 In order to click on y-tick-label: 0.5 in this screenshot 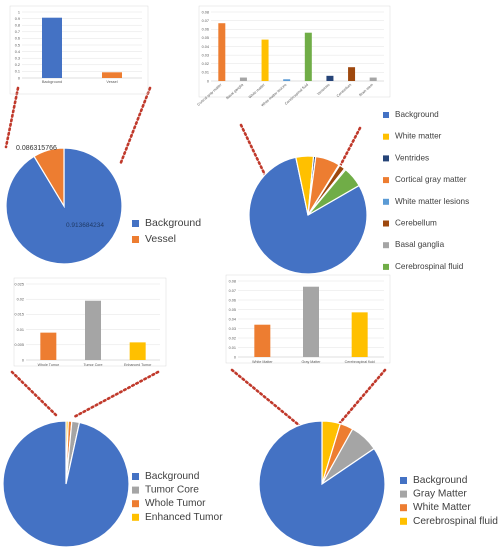, I will do `click(17, 45)`.